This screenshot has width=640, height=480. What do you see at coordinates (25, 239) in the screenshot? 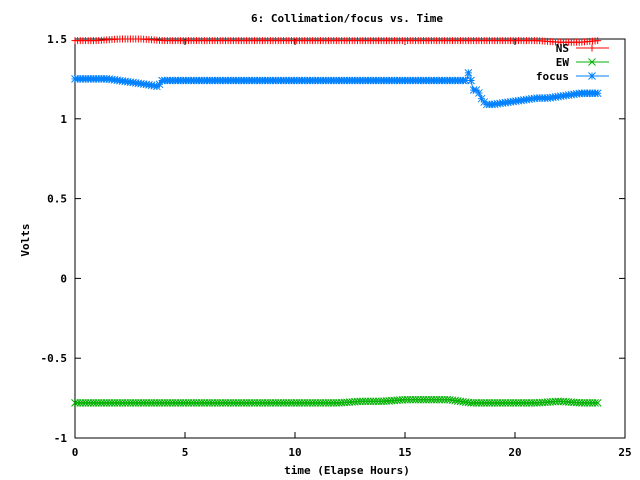
I see `y-axis-label: Volts` at bounding box center [25, 239].